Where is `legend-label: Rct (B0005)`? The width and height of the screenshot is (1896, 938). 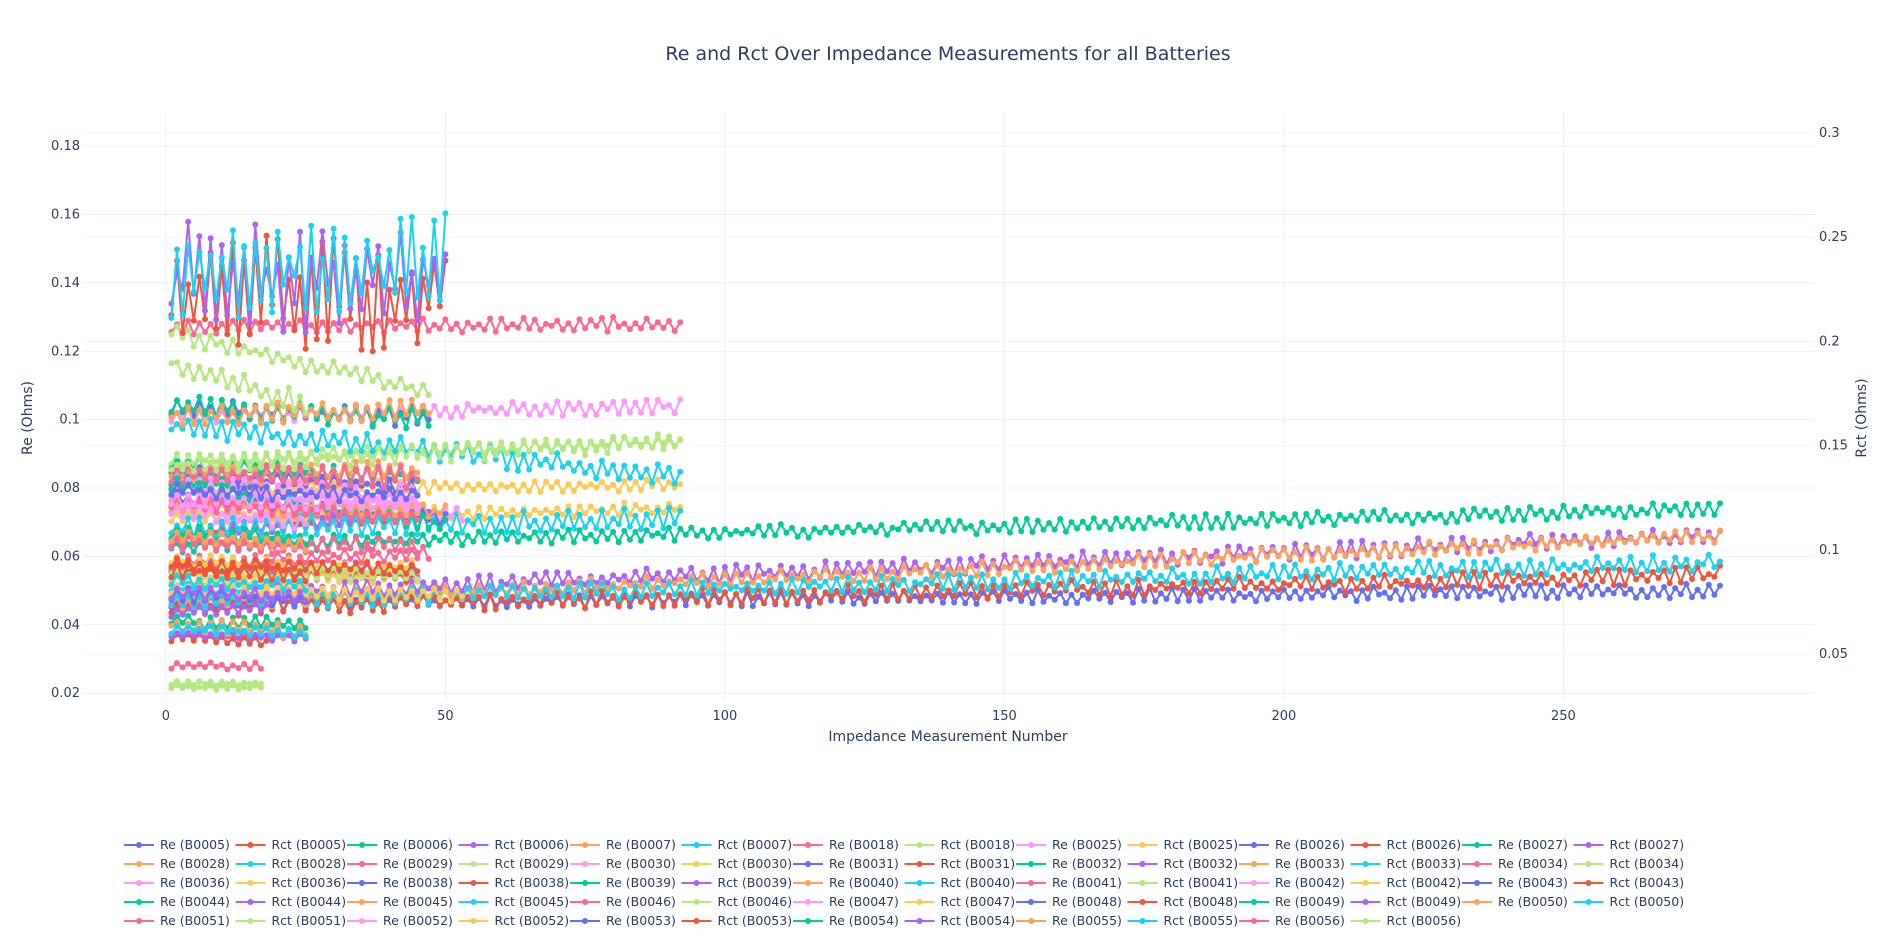 legend-label: Rct (B0005) is located at coordinates (309, 844).